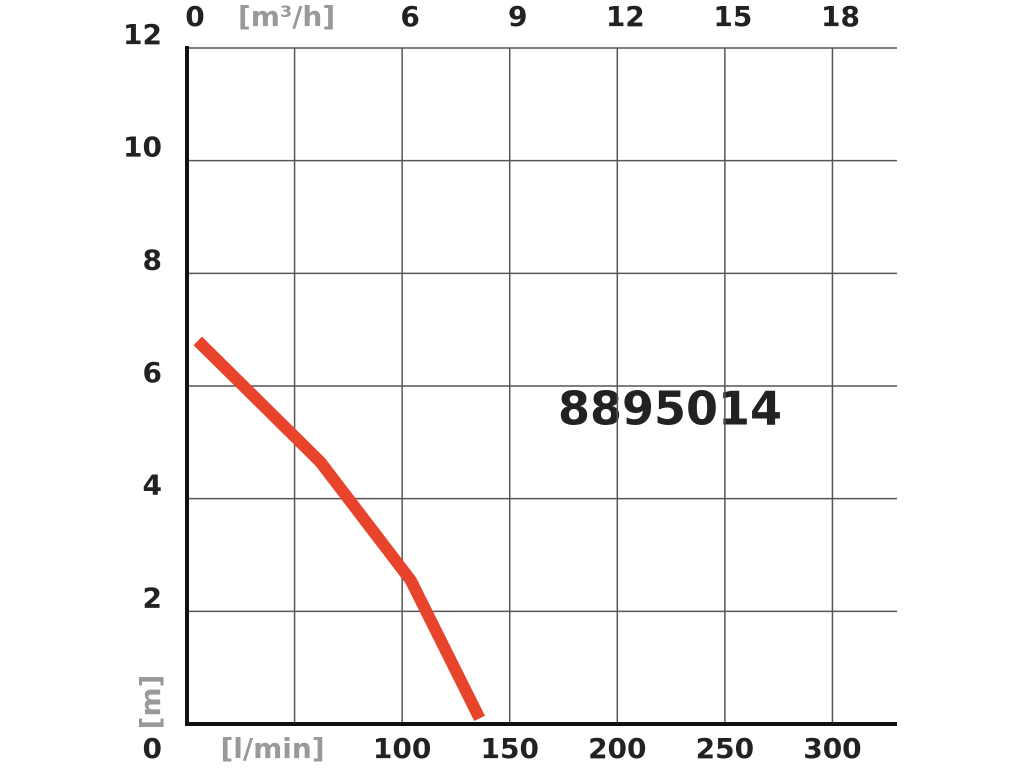  What do you see at coordinates (142, 34) in the screenshot?
I see `y-tick-label: 12` at bounding box center [142, 34].